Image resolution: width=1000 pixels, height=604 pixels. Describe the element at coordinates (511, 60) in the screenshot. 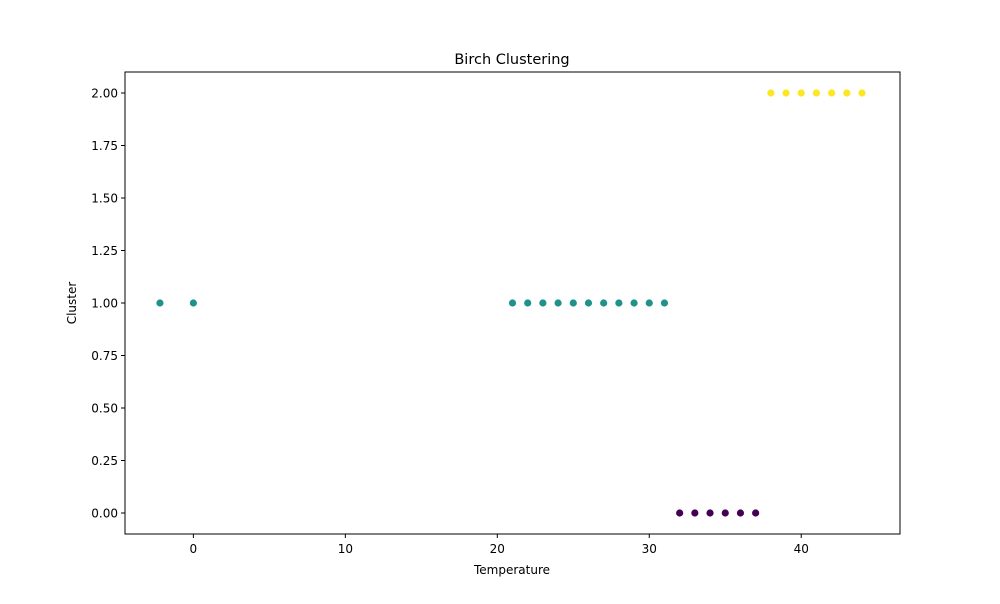

I see `chart-title: Birch Clustering` at that location.